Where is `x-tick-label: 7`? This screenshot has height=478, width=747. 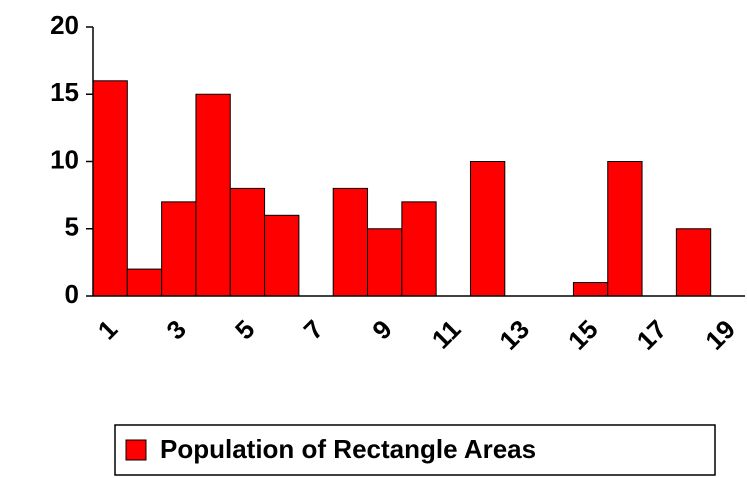 x-tick-label: 7 is located at coordinates (313, 329).